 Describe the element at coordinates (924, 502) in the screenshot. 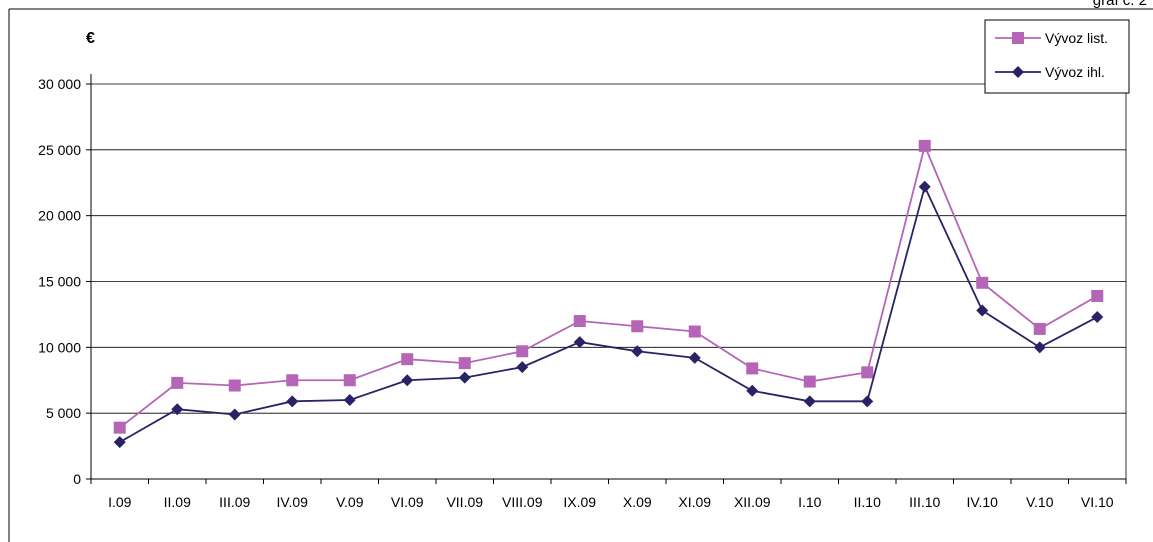

I see `x-tick-label: III.10` at that location.